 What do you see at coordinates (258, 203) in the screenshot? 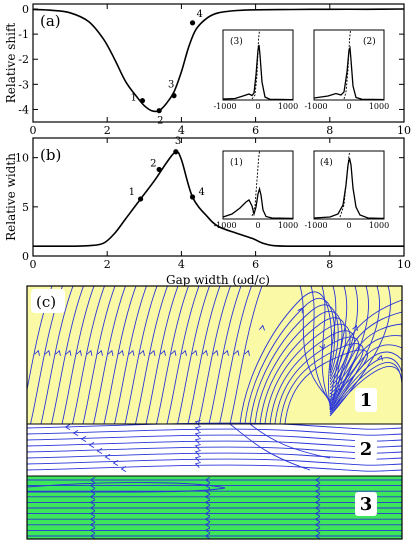
I see `inset-b1-curve` at bounding box center [258, 203].